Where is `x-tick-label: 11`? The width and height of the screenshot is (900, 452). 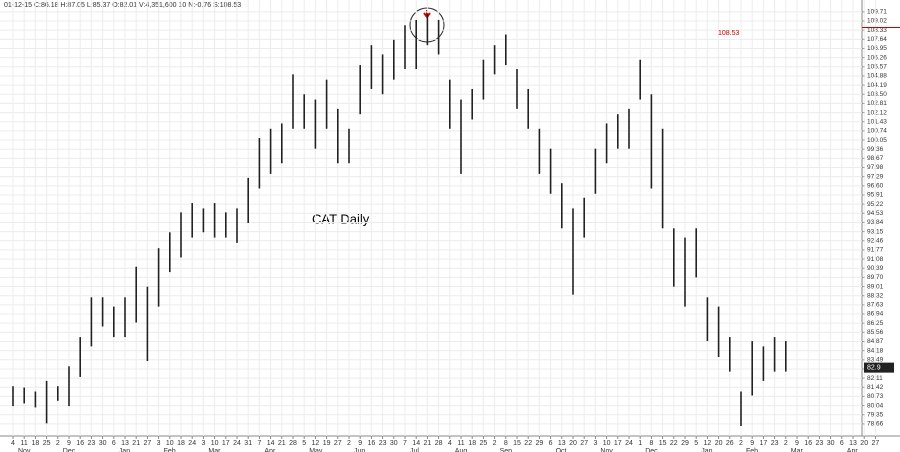 x-tick-label: 11 is located at coordinates (460, 443).